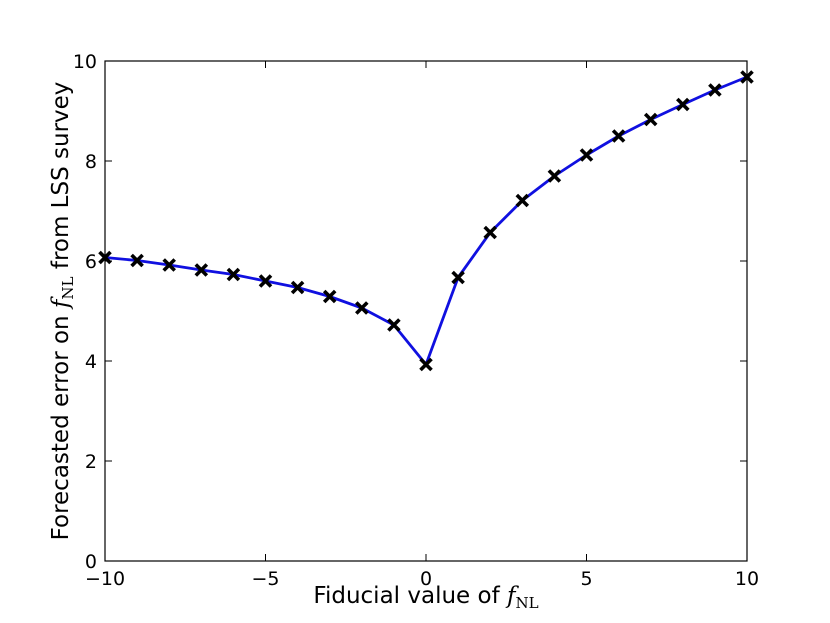 The width and height of the screenshot is (830, 623). I want to click on x-tick-label: −10, so click(105, 579).